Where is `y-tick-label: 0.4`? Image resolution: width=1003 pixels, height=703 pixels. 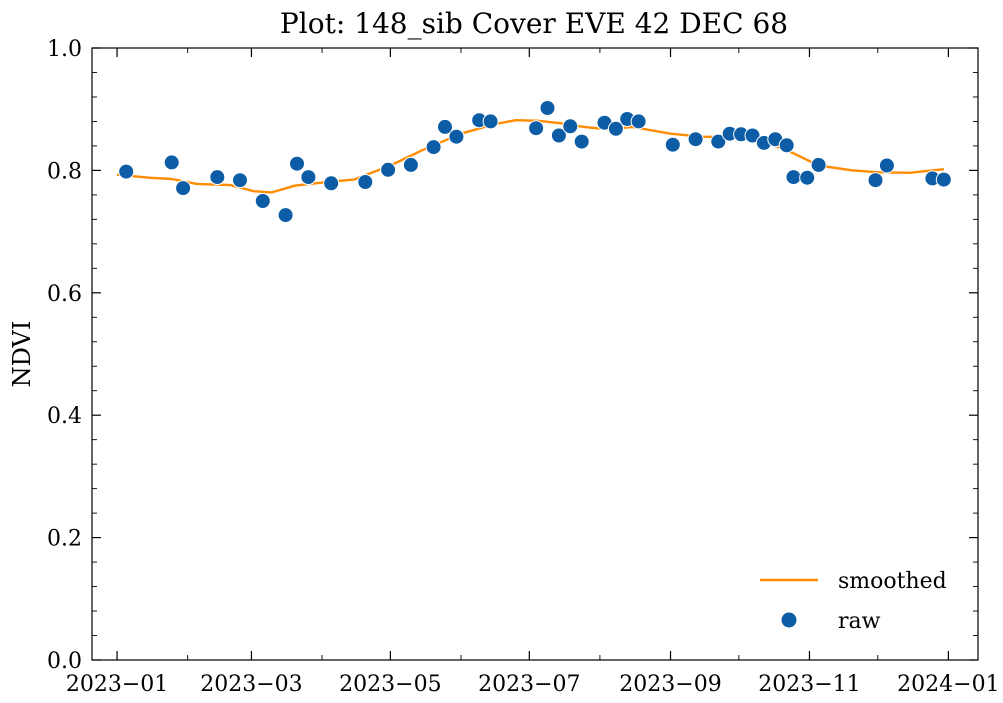
y-tick-label: 0.4 is located at coordinates (64, 416).